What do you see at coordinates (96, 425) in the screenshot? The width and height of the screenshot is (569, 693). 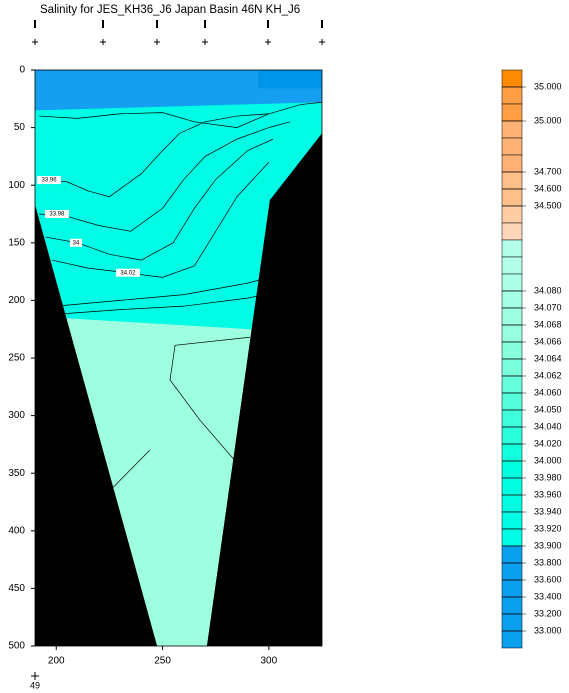 I see `bathymetry` at bounding box center [96, 425].